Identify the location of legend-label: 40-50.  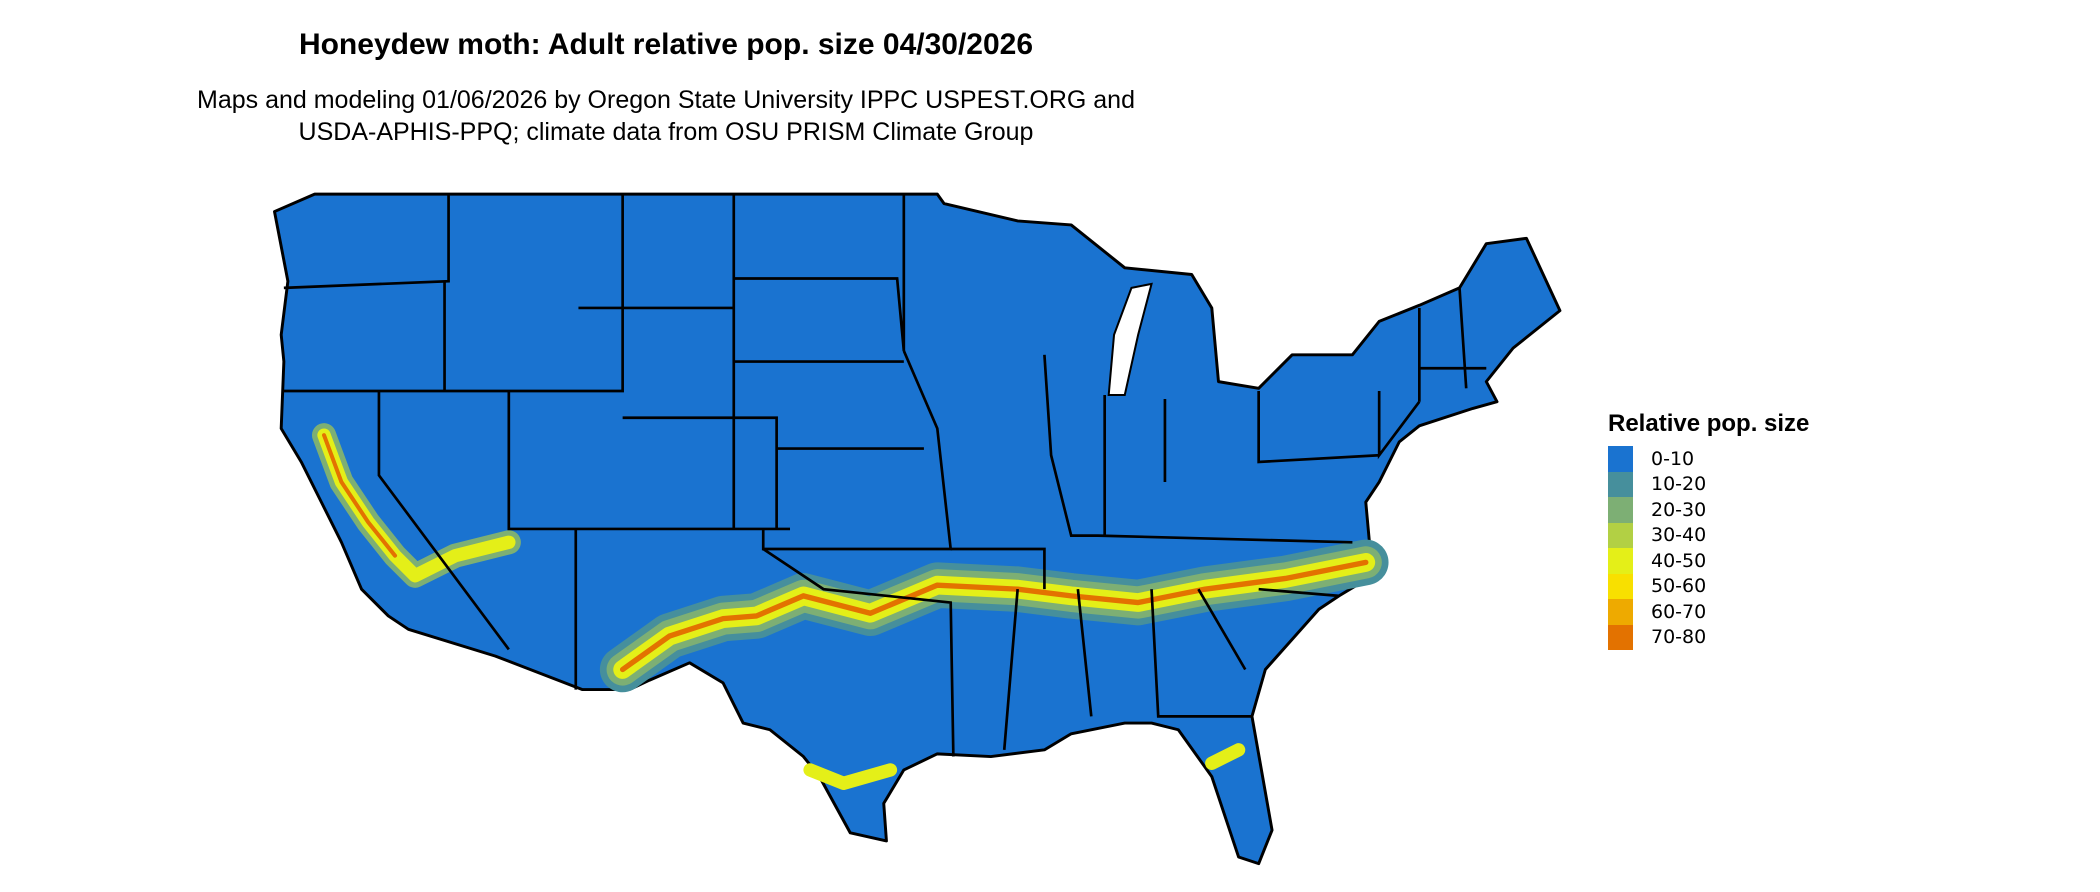
(1679, 560).